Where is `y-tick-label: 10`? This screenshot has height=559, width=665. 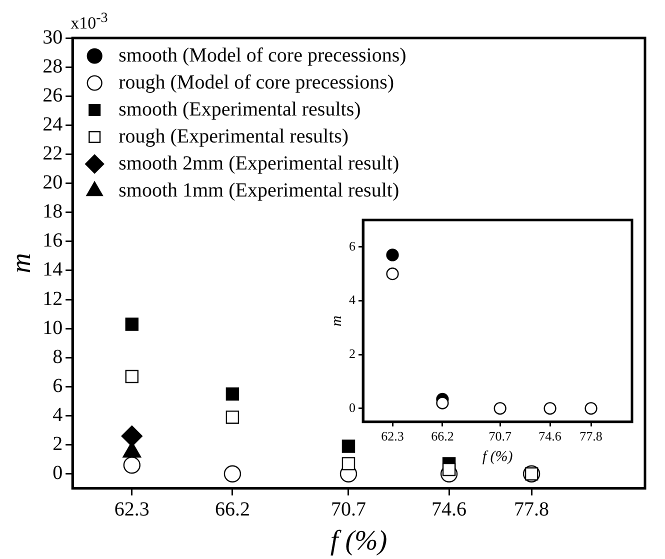
y-tick-label: 10 is located at coordinates (52, 327).